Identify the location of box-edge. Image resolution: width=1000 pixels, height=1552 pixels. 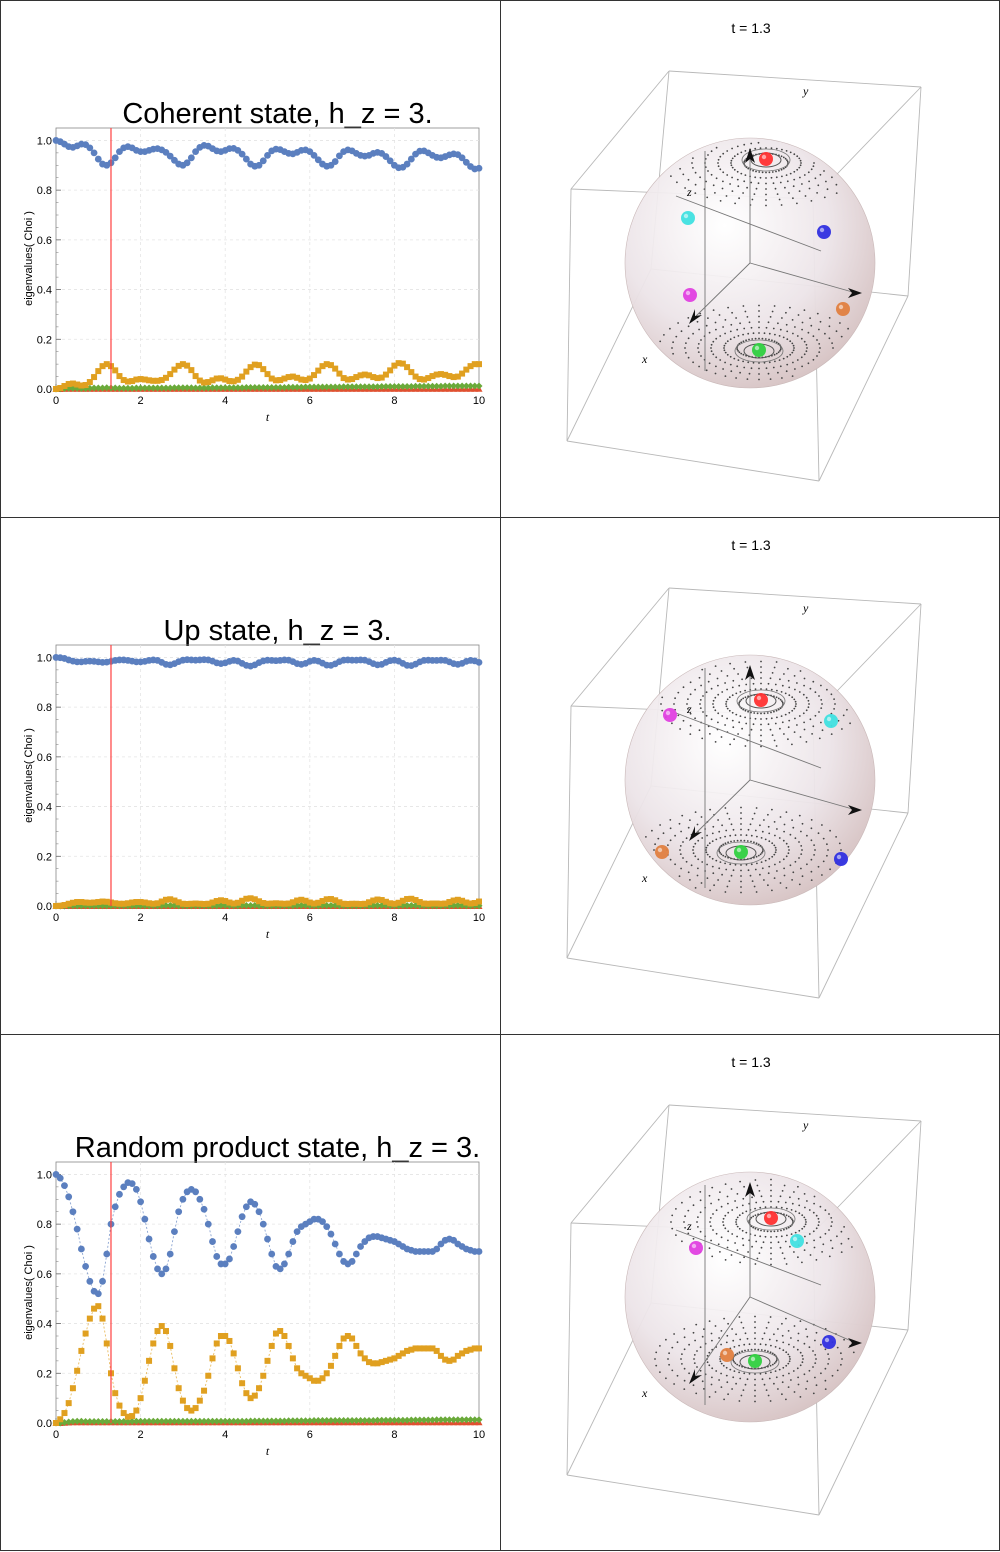
(693, 978).